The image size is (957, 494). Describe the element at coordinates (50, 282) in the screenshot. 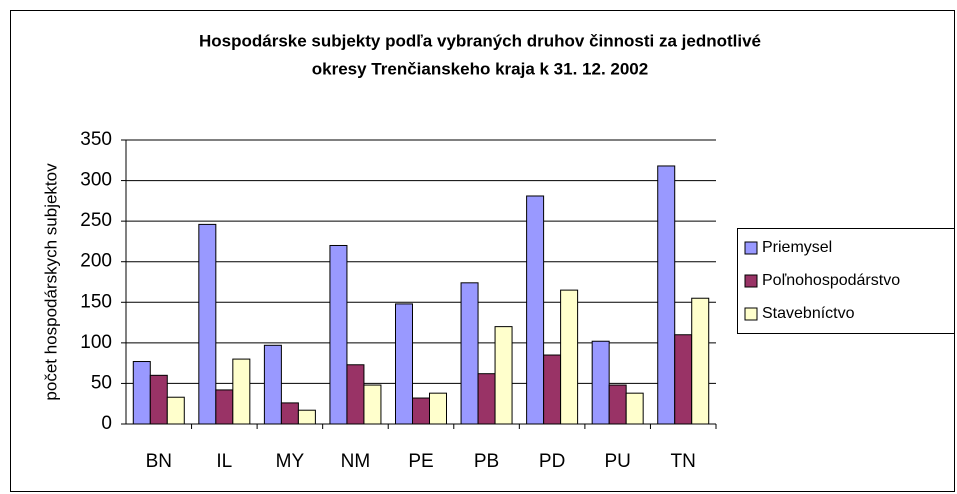

I see `y-axis-label: počet hospodárskych subjektov` at that location.